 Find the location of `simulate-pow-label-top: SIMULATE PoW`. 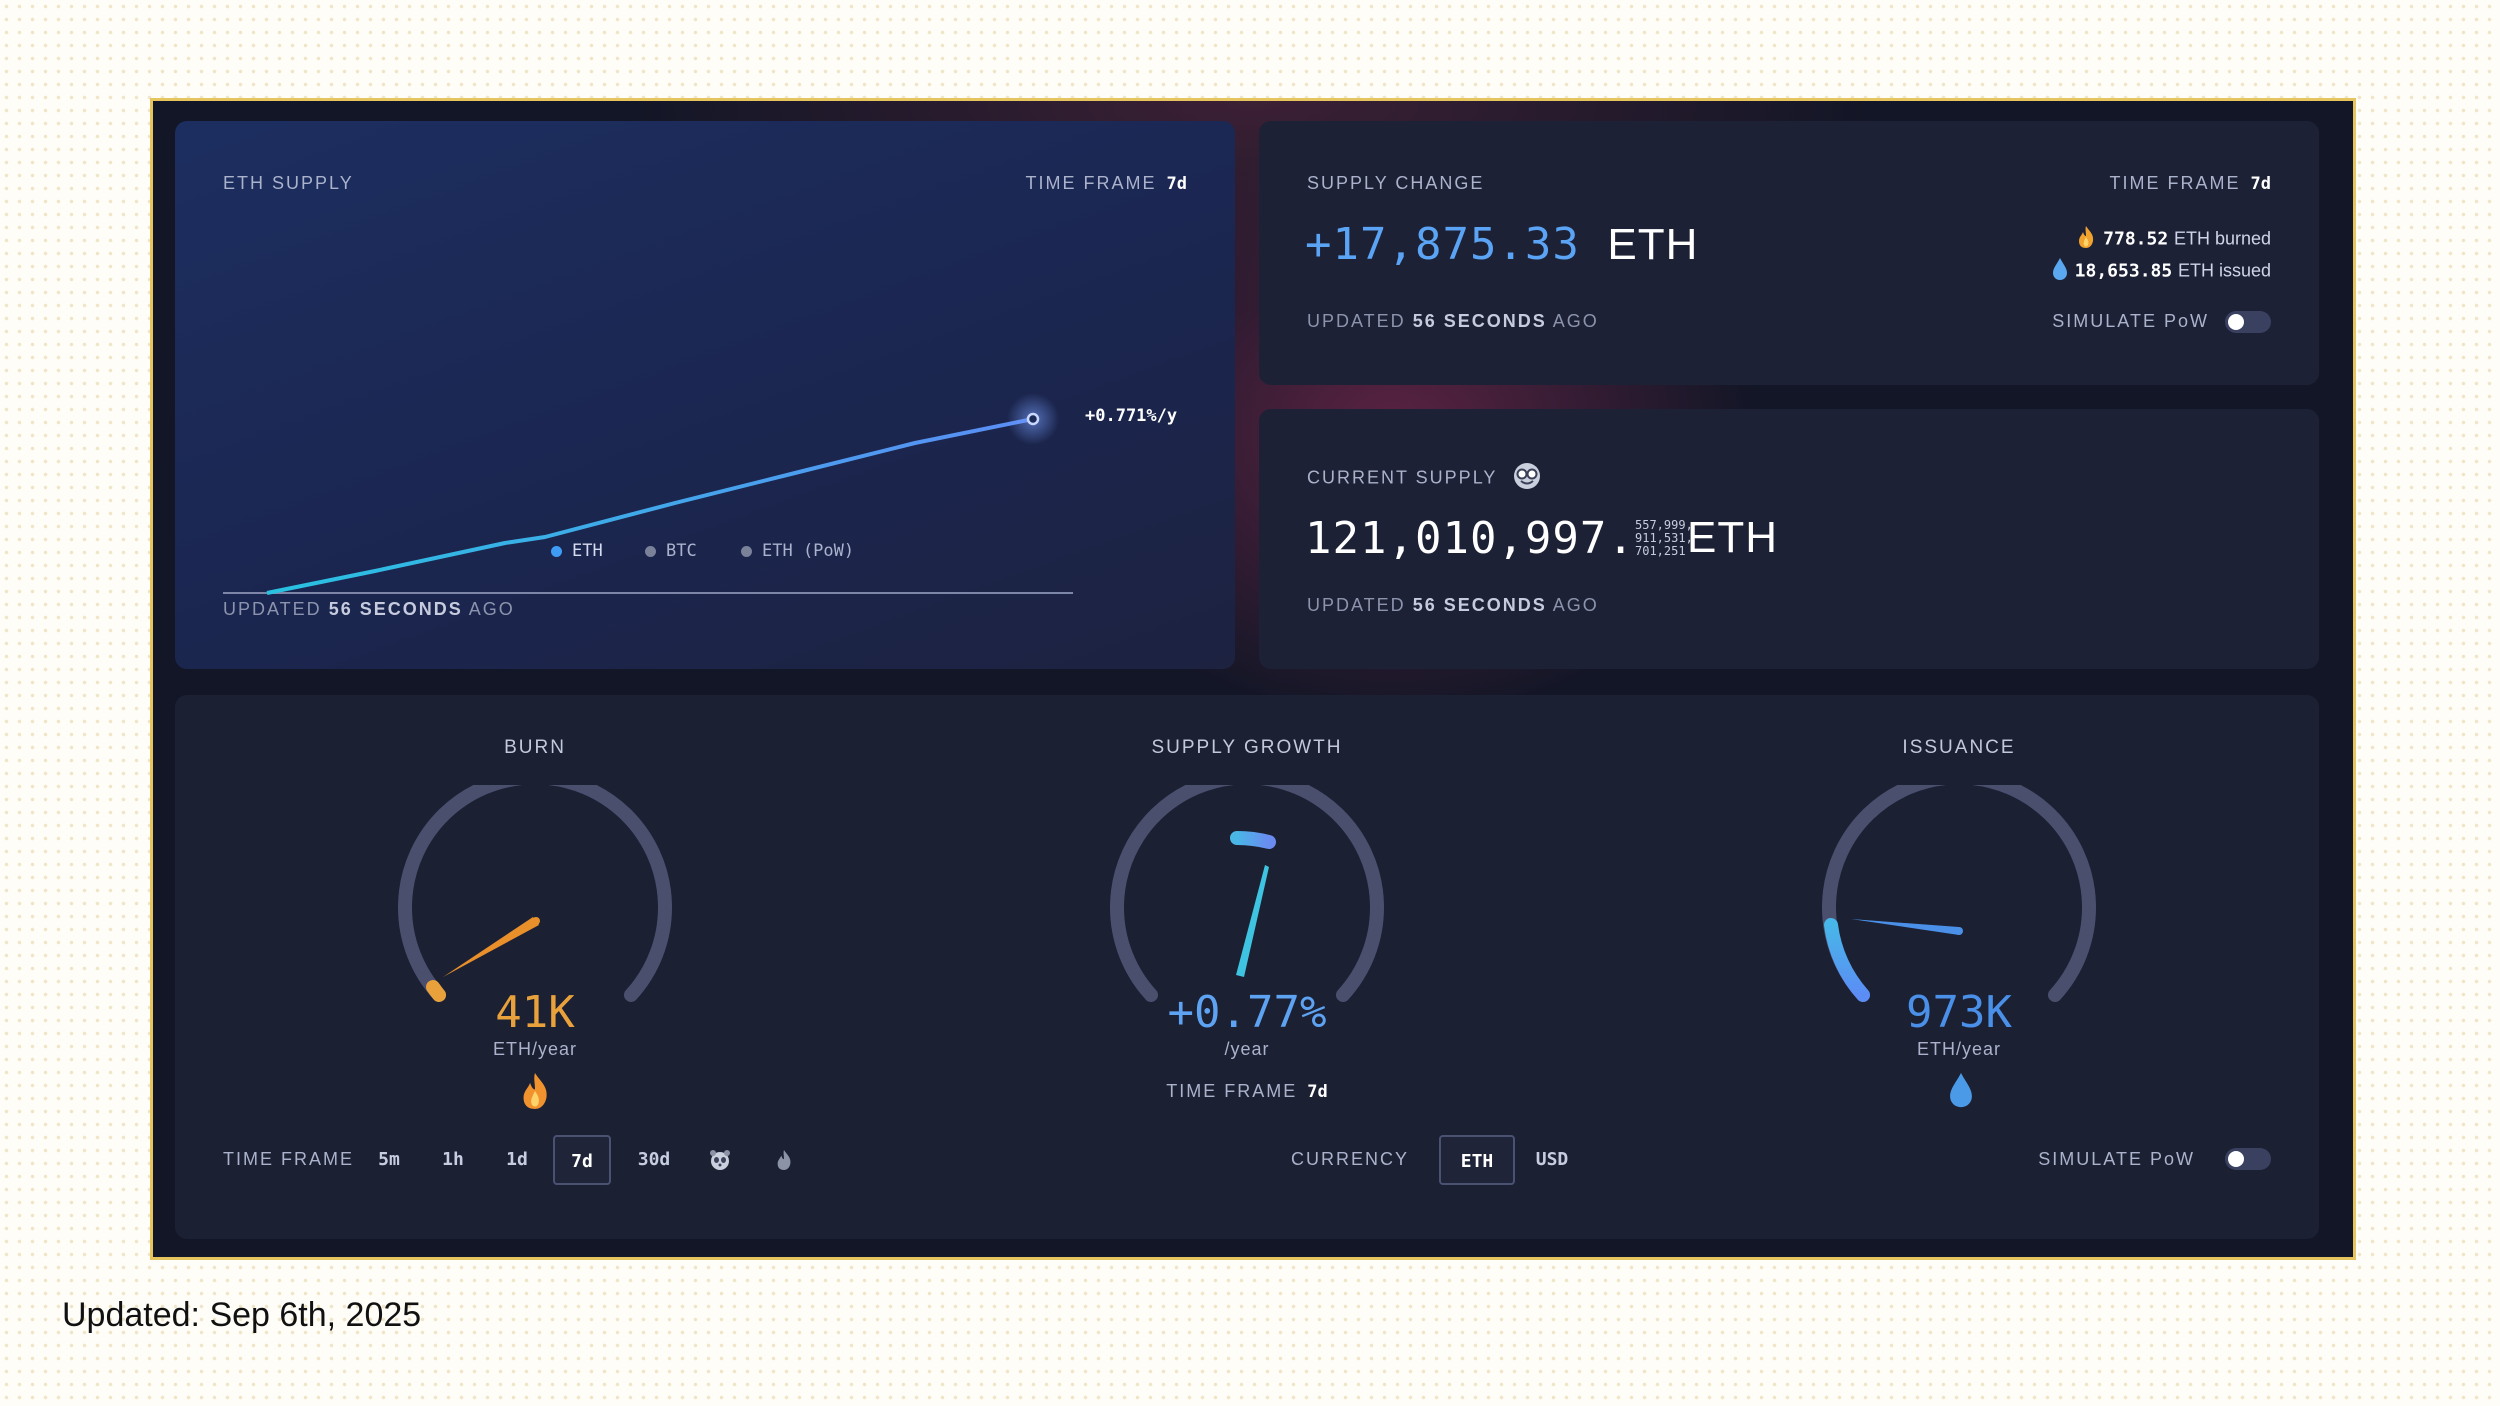

simulate-pow-label-top: SIMULATE PoW is located at coordinates (2130, 321).